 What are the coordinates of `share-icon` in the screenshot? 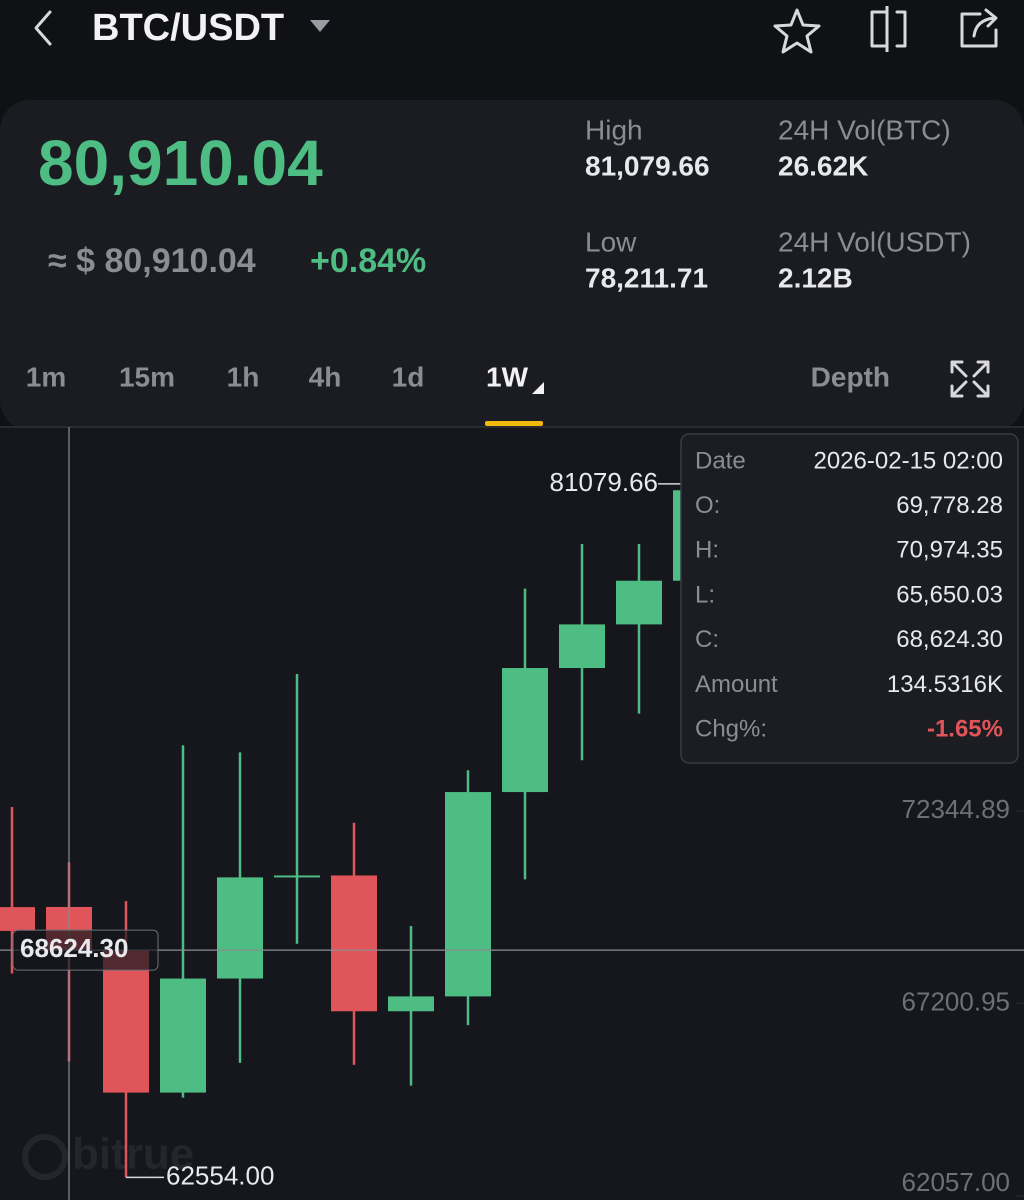 It's located at (979, 28).